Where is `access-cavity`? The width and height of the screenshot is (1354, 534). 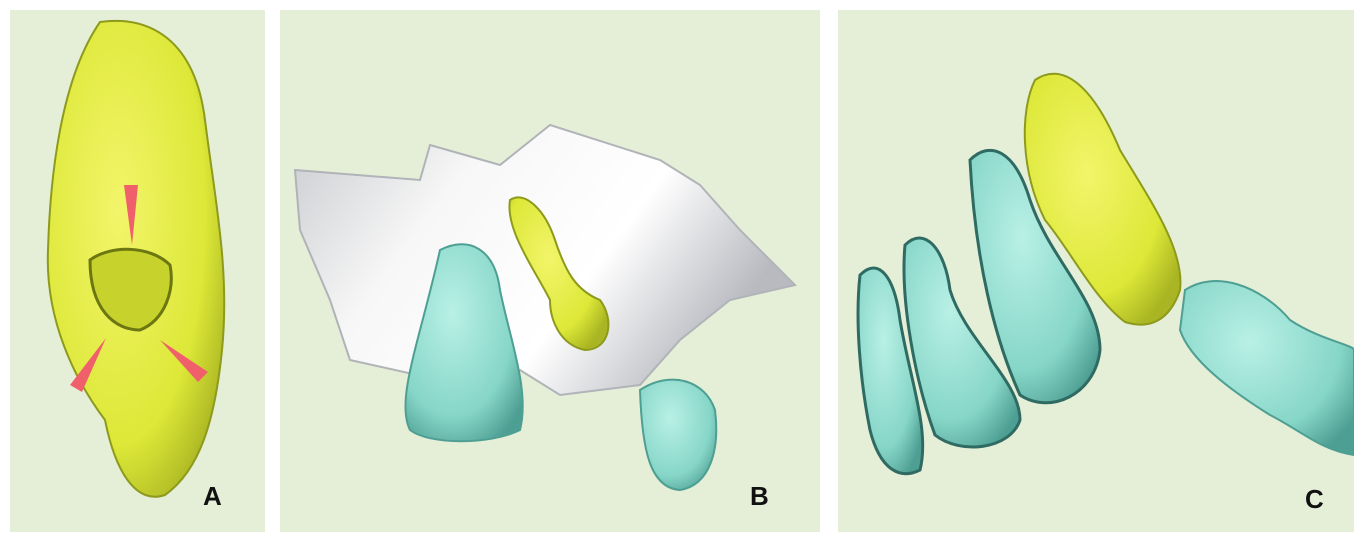 access-cavity is located at coordinates (130, 289).